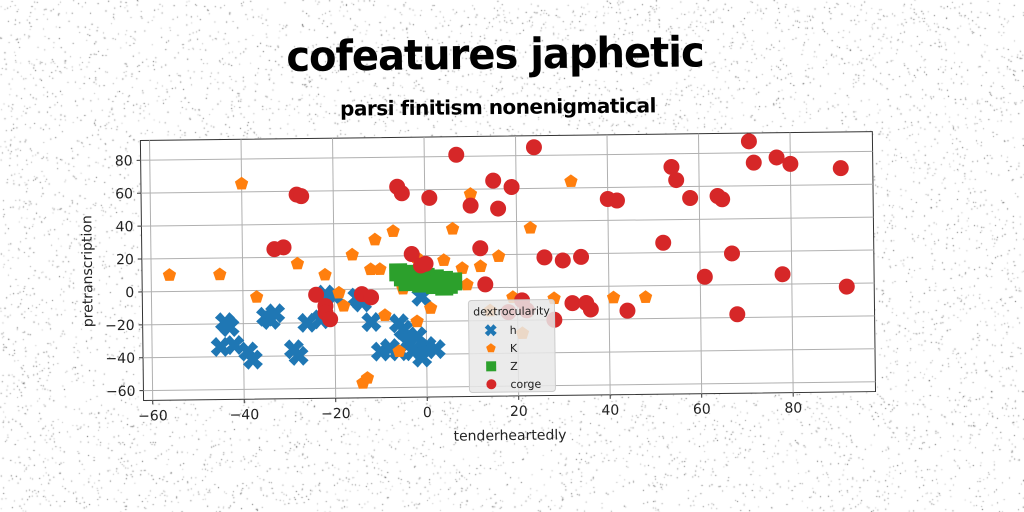  Describe the element at coordinates (427, 413) in the screenshot. I see `x-tick-label: 0` at that location.